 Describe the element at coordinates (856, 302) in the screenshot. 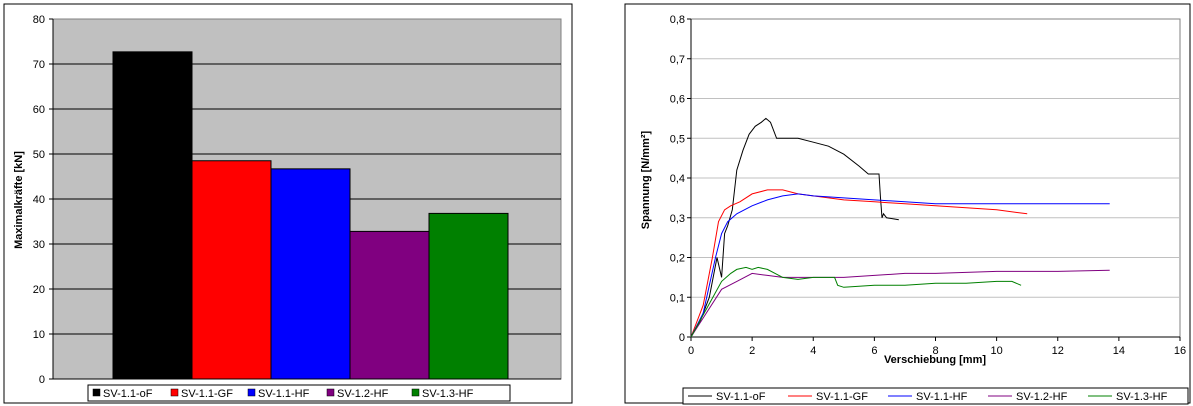

I see `line-series-SV-1.3-HF` at that location.